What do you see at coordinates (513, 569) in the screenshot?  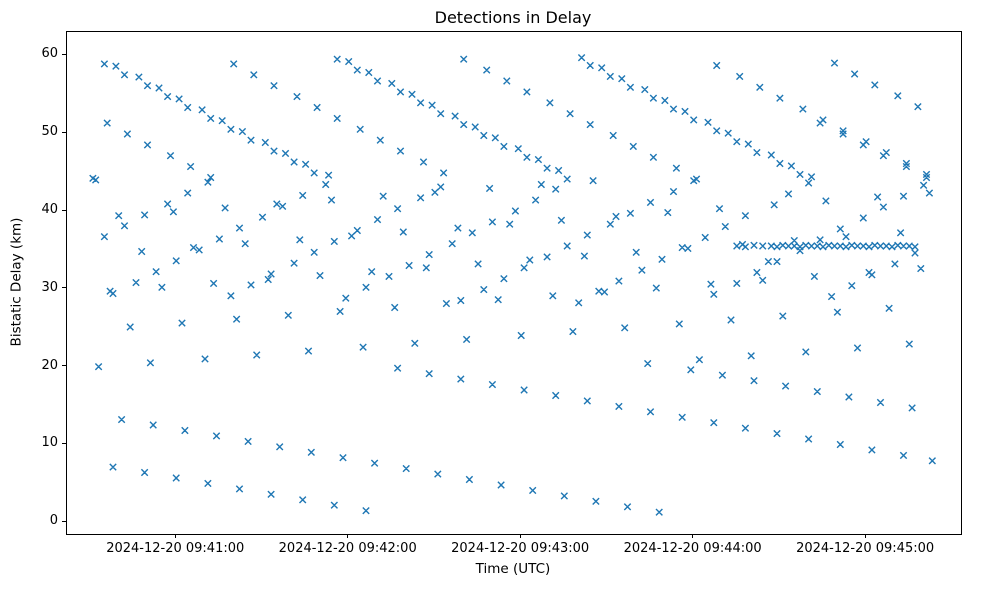 I see `x-axis-label: Time (UTC)` at bounding box center [513, 569].